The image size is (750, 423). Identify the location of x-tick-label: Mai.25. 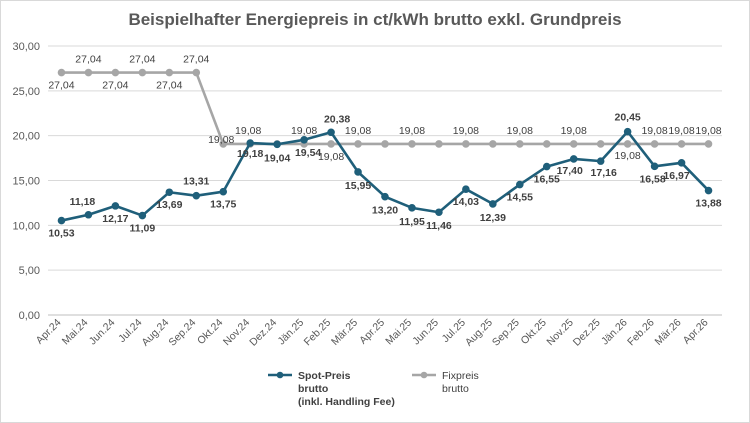
(398, 332).